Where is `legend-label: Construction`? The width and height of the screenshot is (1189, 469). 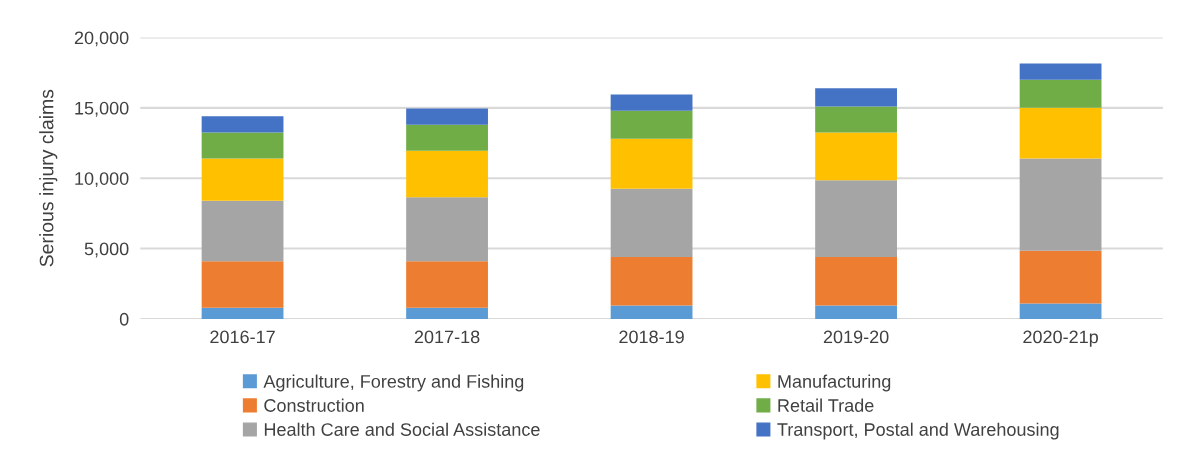
legend-label: Construction is located at coordinates (314, 405).